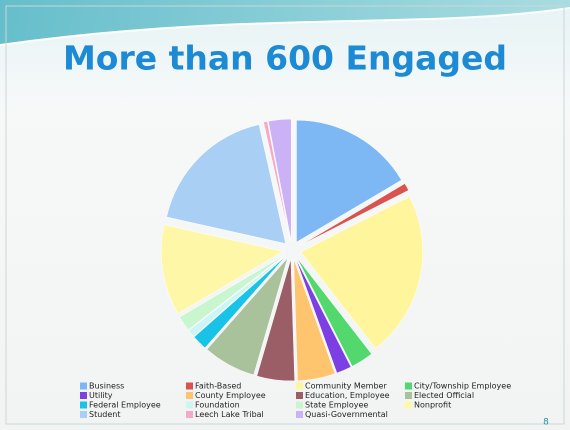 This screenshot has height=430, width=570. Describe the element at coordinates (432, 405) in the screenshot. I see `legend-label: Nonprofit` at that location.